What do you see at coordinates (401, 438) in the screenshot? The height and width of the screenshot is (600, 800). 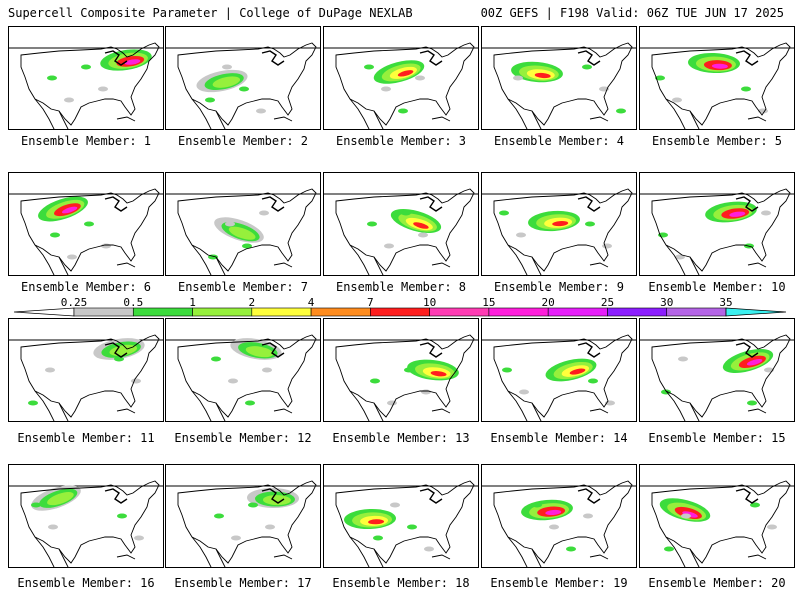 I see `ensemble-member-label: Ensemble Member: 13` at bounding box center [401, 438].